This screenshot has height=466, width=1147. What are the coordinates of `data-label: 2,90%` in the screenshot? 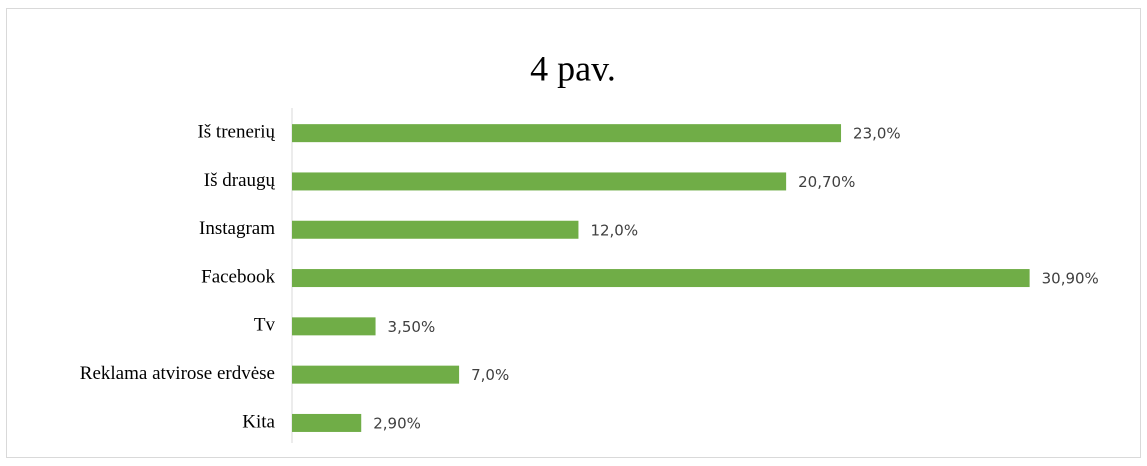 It's located at (397, 423).